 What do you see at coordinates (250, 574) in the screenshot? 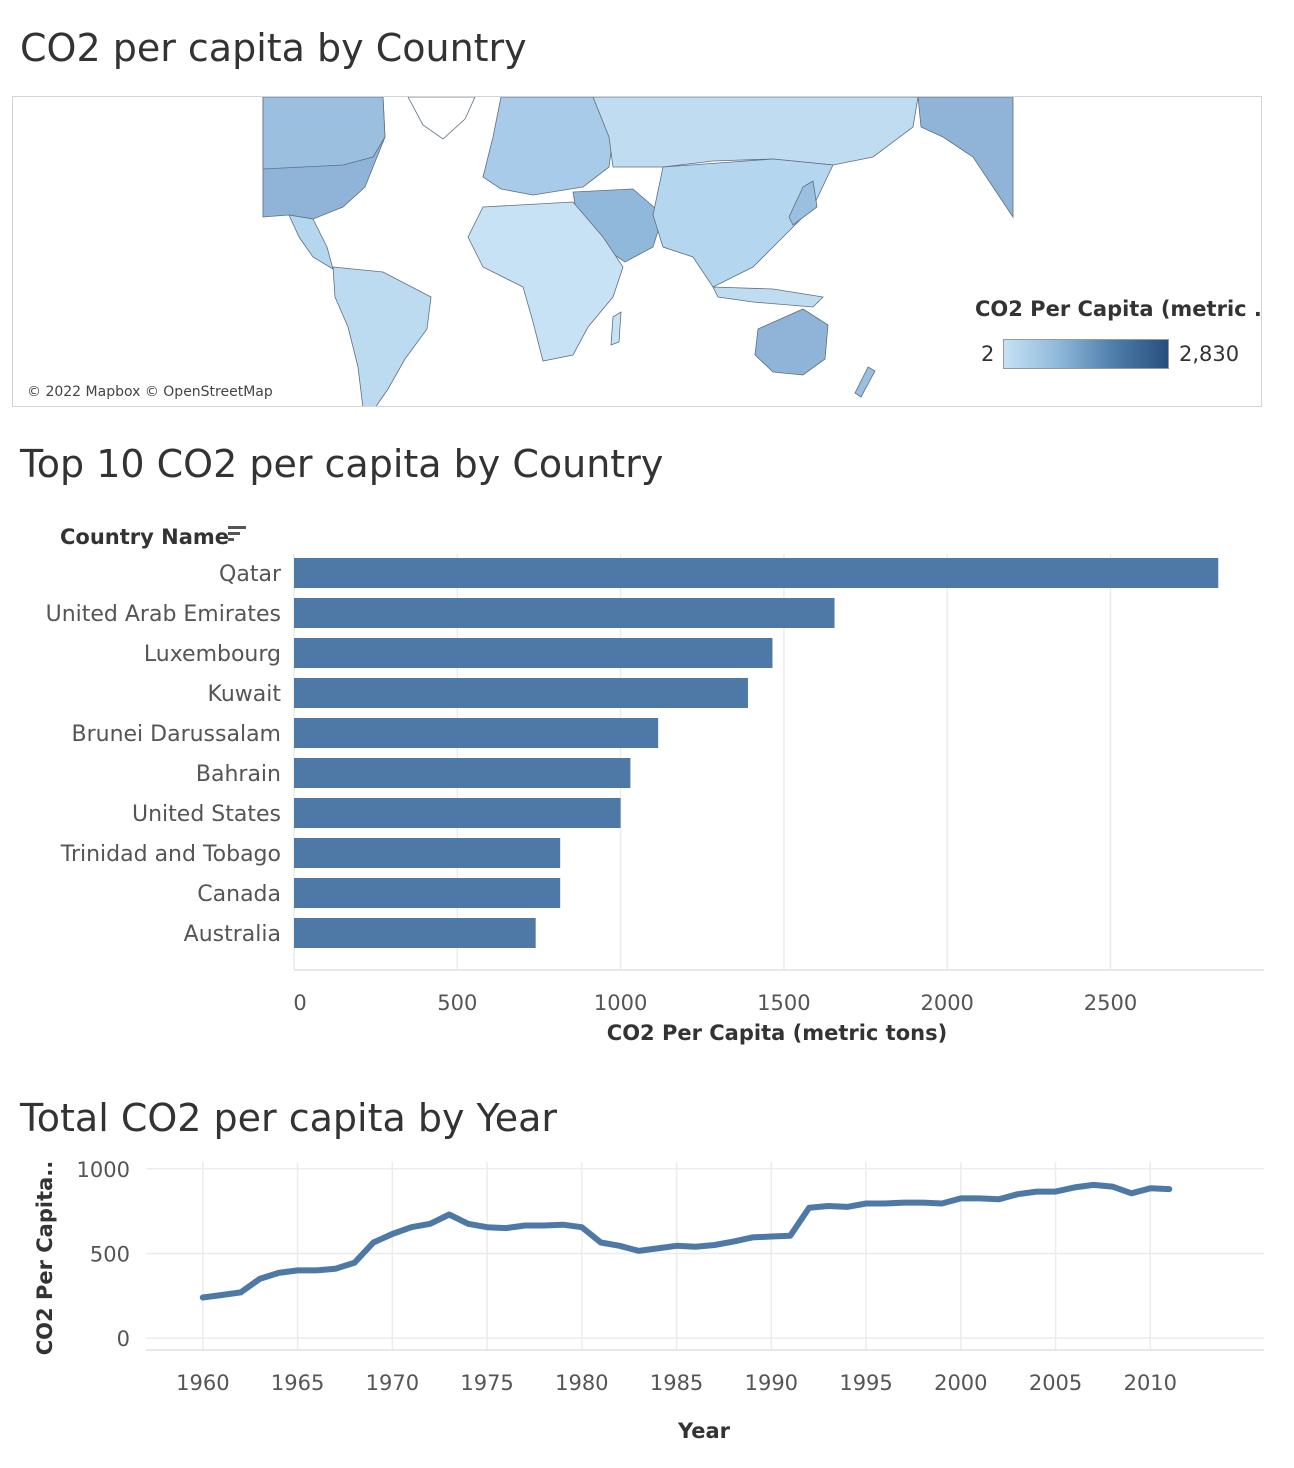
I see `bar-category-label: Qatar` at bounding box center [250, 574].